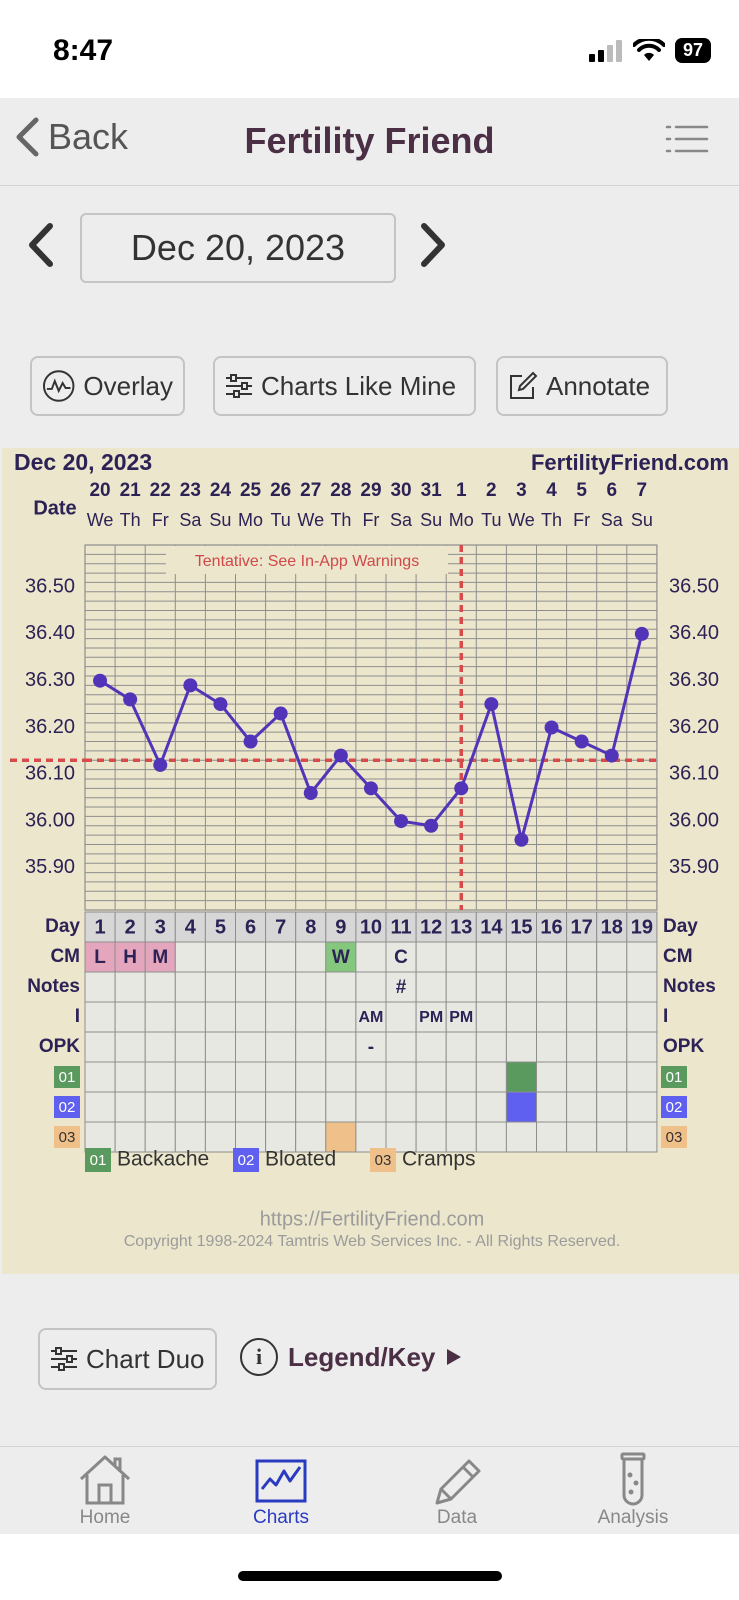 This screenshot has width=739, height=1600. I want to click on previous-date-chevron-icon, so click(41, 245).